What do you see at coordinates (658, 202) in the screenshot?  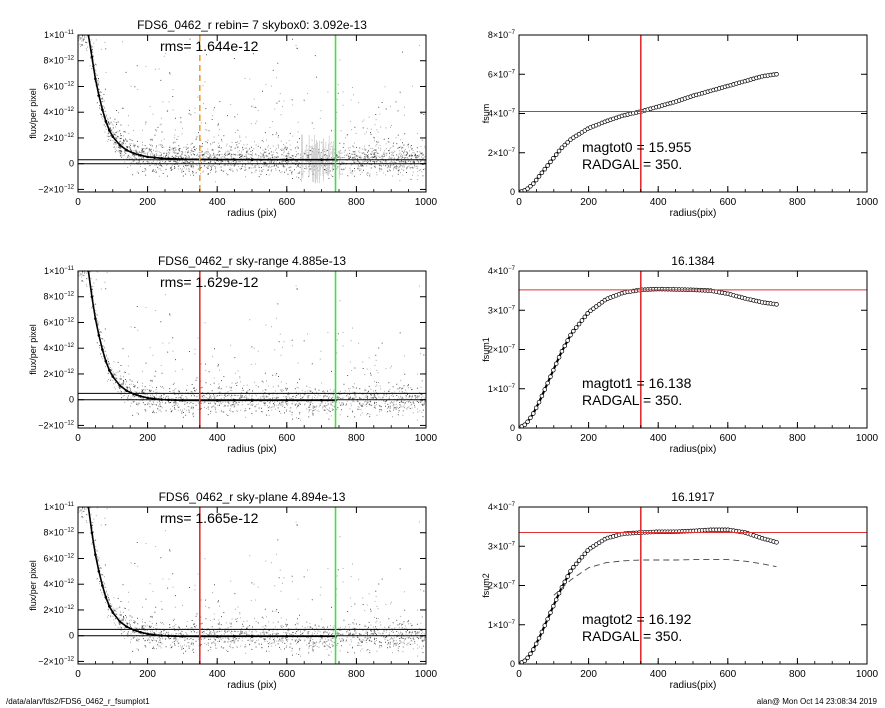 I see `x-tick-label: 400` at bounding box center [658, 202].